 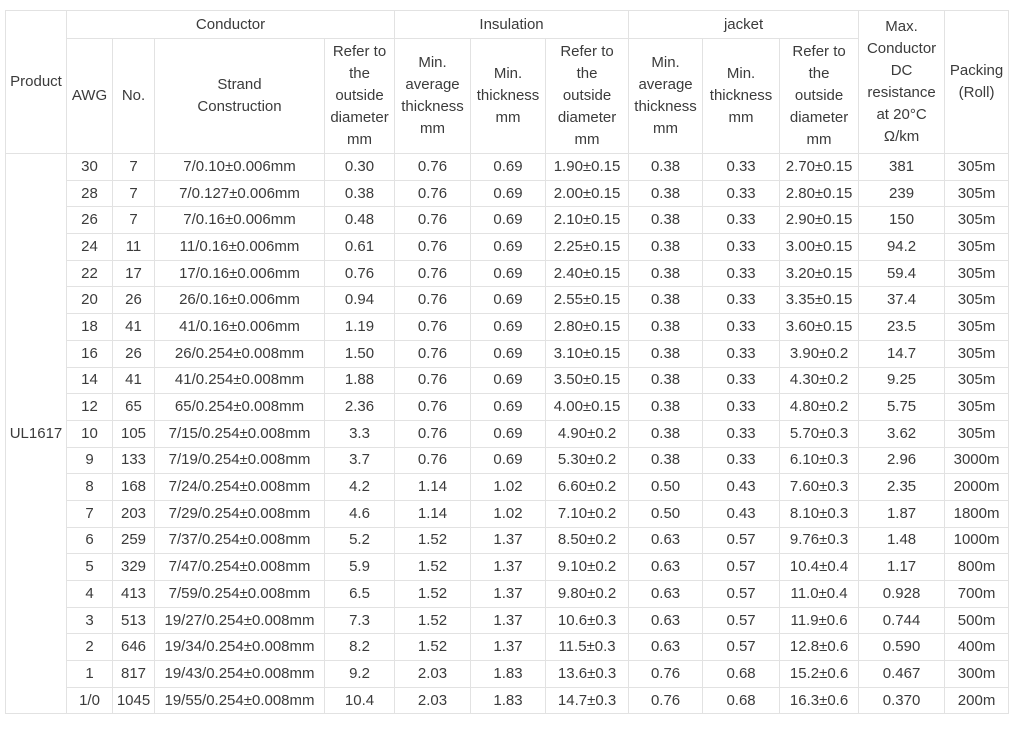 I want to click on table-cell: 41, so click(x=133, y=327).